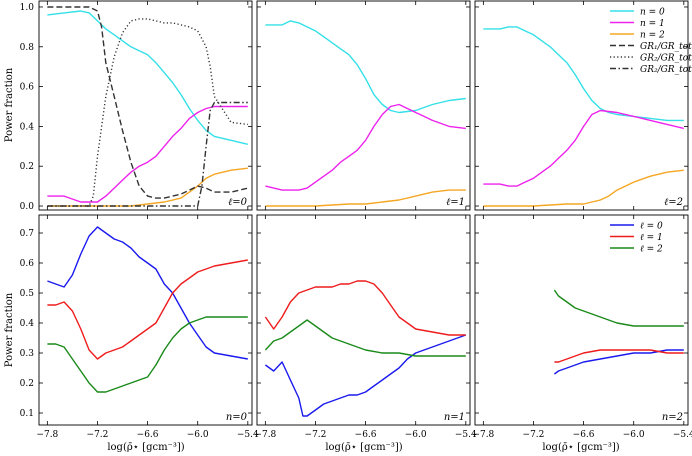 This screenshot has width=692, height=456. What do you see at coordinates (666, 47) in the screenshot?
I see `legend-label: GR₁/GR_tot` at bounding box center [666, 47].